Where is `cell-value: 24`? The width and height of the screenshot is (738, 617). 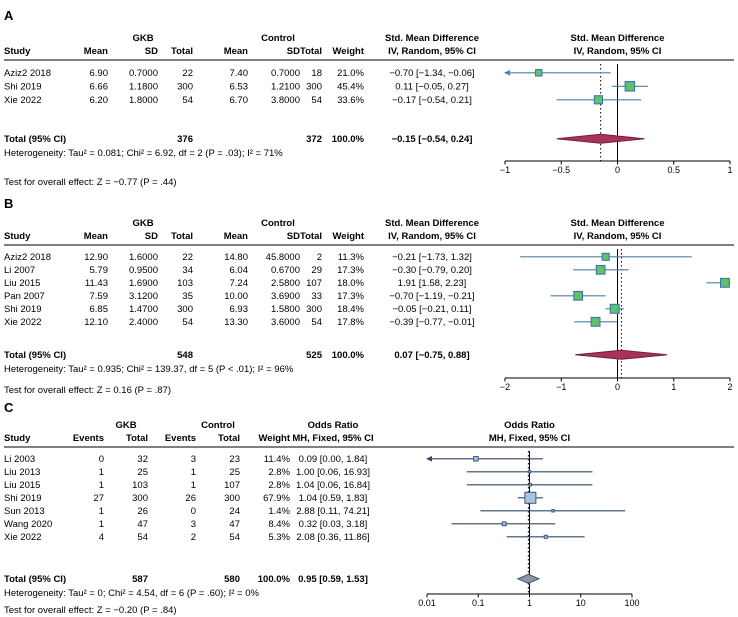
cell-value: 24 is located at coordinates (234, 511).